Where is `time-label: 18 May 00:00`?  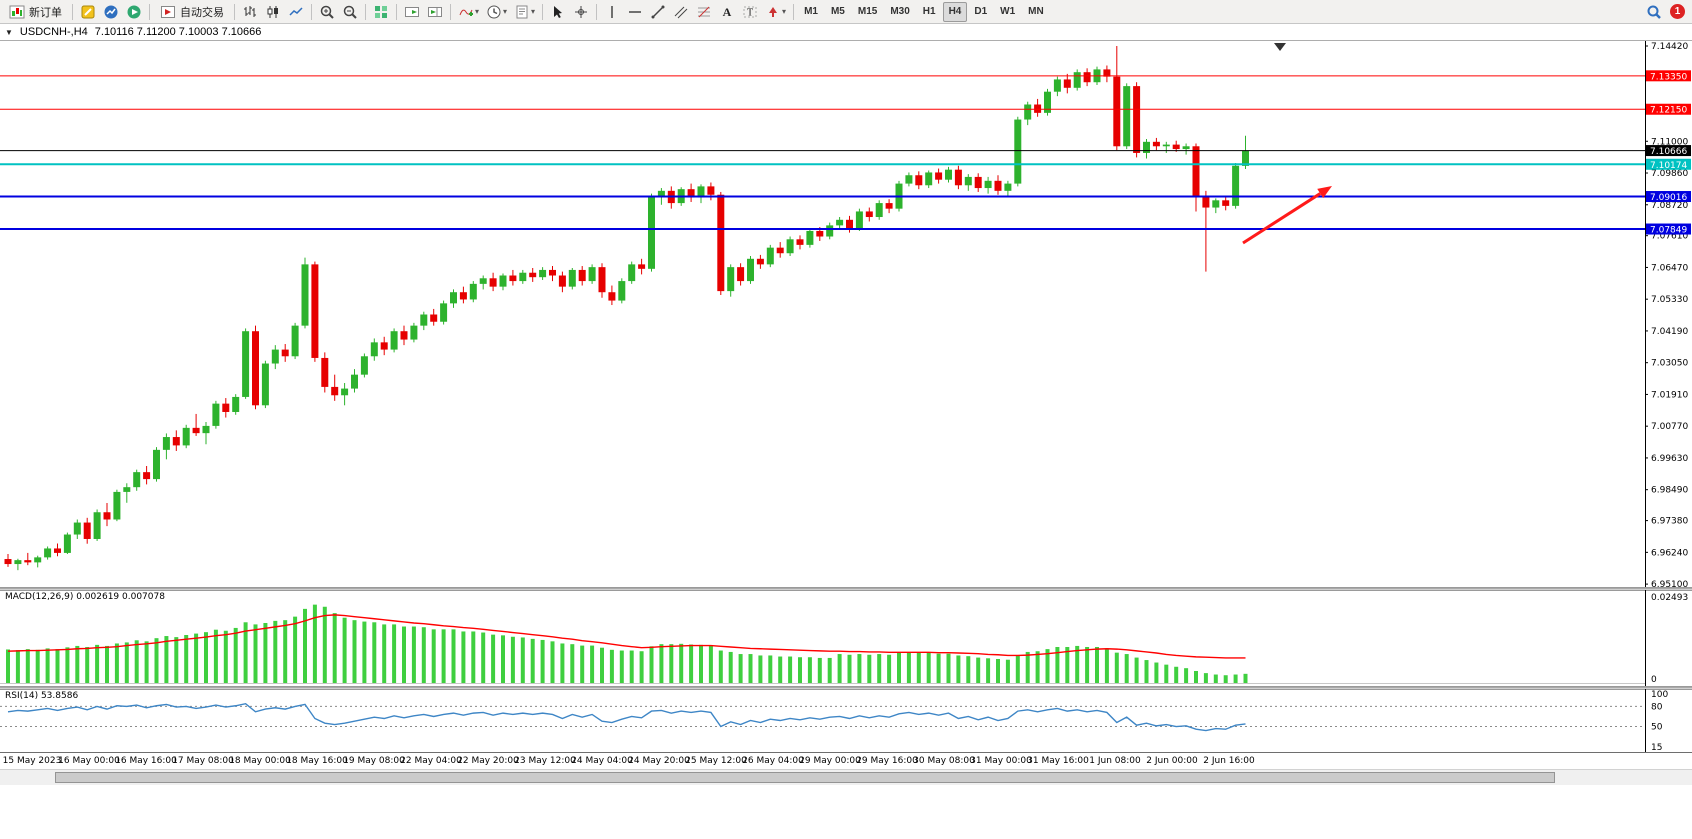 time-label: 18 May 00:00 is located at coordinates (260, 761).